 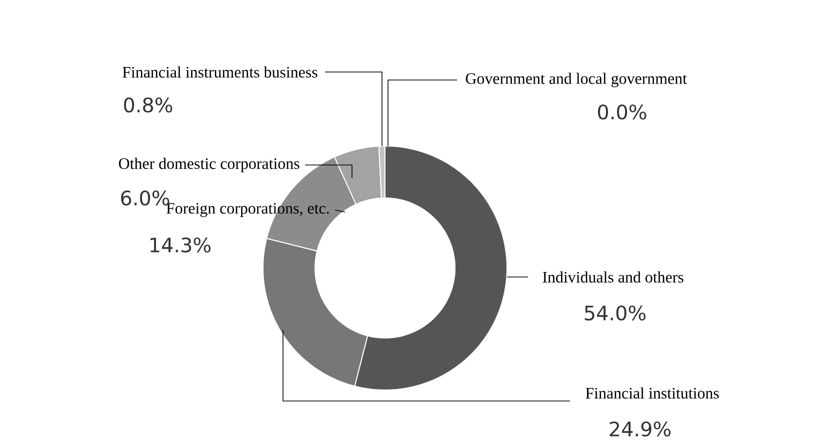 What do you see at coordinates (613, 277) in the screenshot?
I see `slice-label: Individuals and others` at bounding box center [613, 277].